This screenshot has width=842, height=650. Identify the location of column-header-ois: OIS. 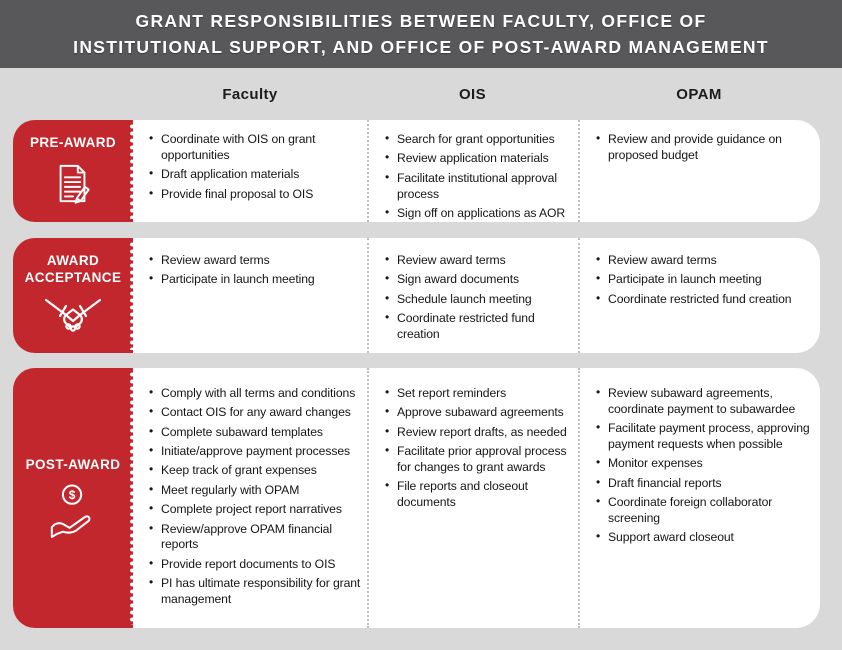
(472, 94).